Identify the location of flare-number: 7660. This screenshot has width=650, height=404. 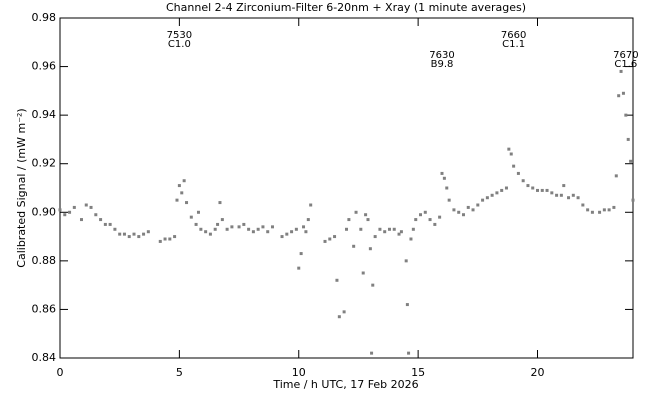
(513, 35).